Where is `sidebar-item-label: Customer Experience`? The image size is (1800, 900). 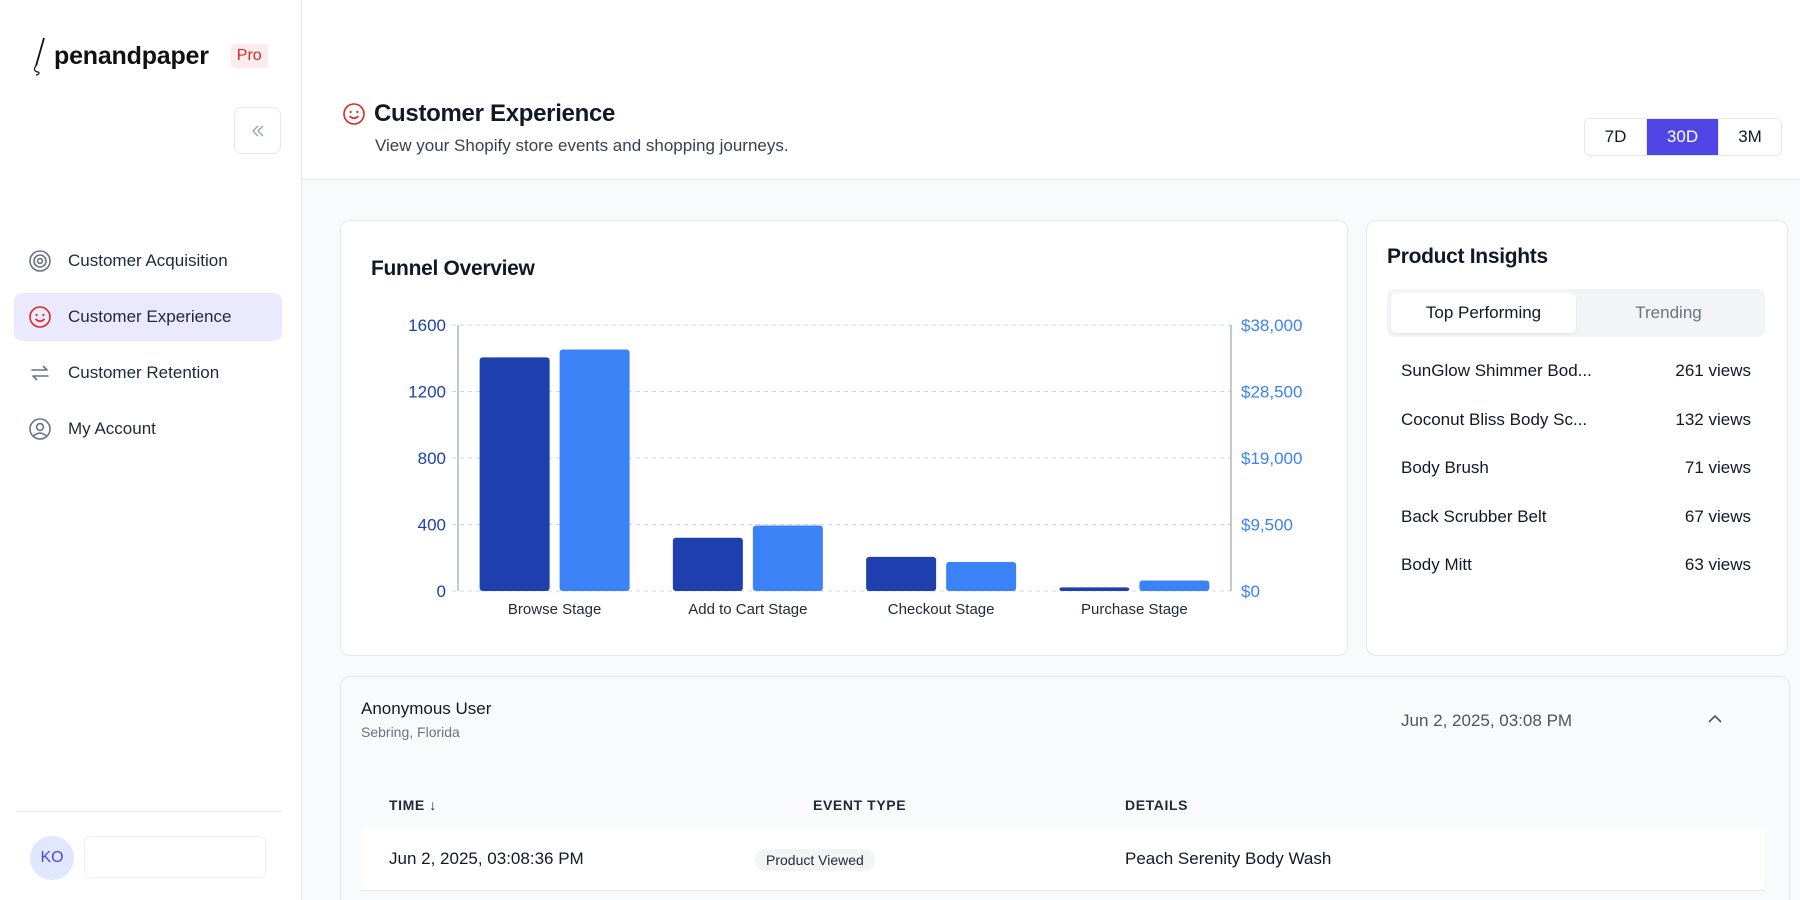
sidebar-item-label: Customer Experience is located at coordinates (150, 316).